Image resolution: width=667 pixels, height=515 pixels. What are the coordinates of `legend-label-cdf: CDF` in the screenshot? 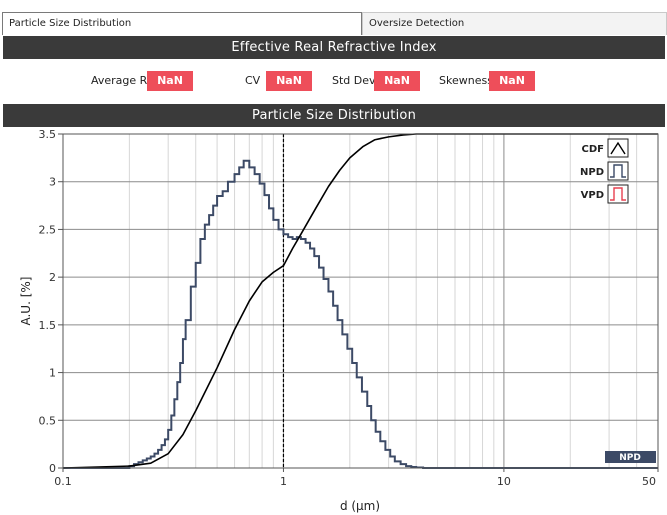 It's located at (593, 149).